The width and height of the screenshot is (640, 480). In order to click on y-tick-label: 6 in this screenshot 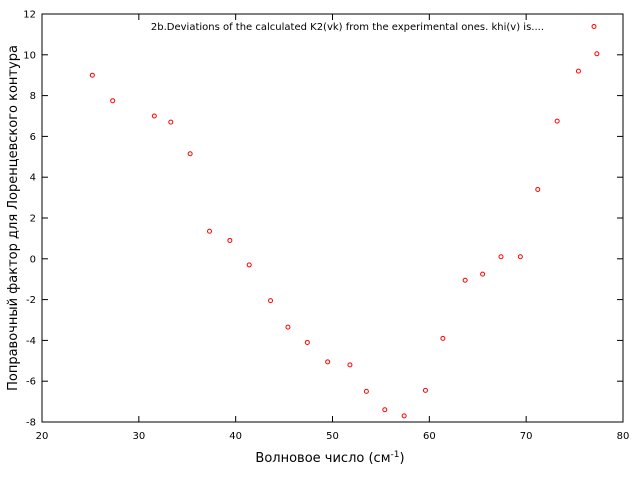, I will do `click(33, 137)`.